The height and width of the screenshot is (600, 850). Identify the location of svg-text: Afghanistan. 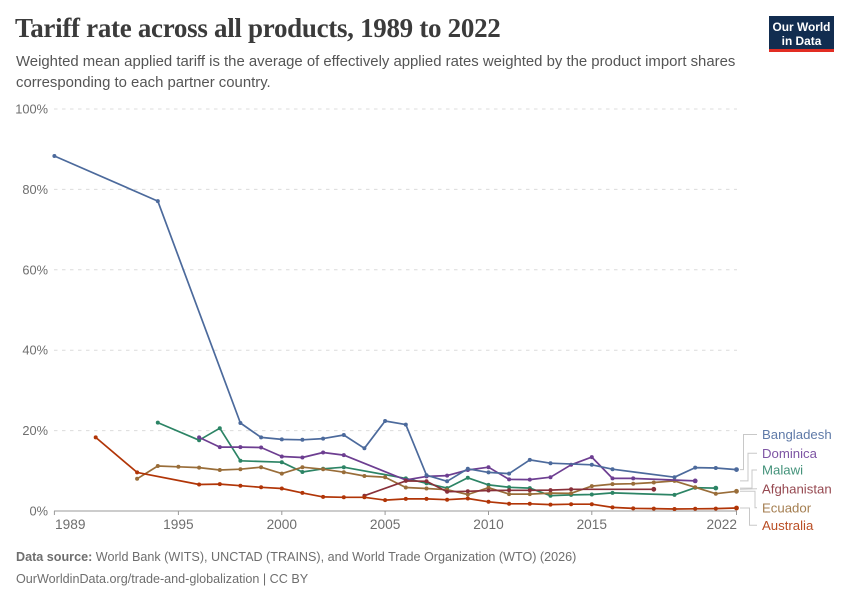
(797, 488).